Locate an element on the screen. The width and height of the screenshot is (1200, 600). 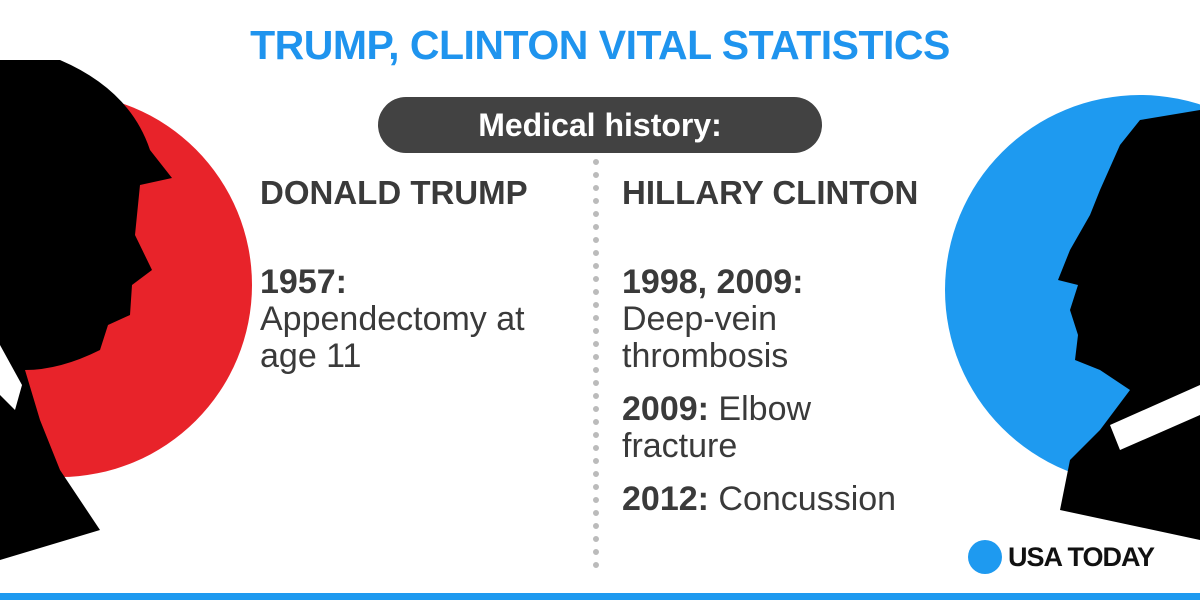
bottom-bar is located at coordinates (600, 596).